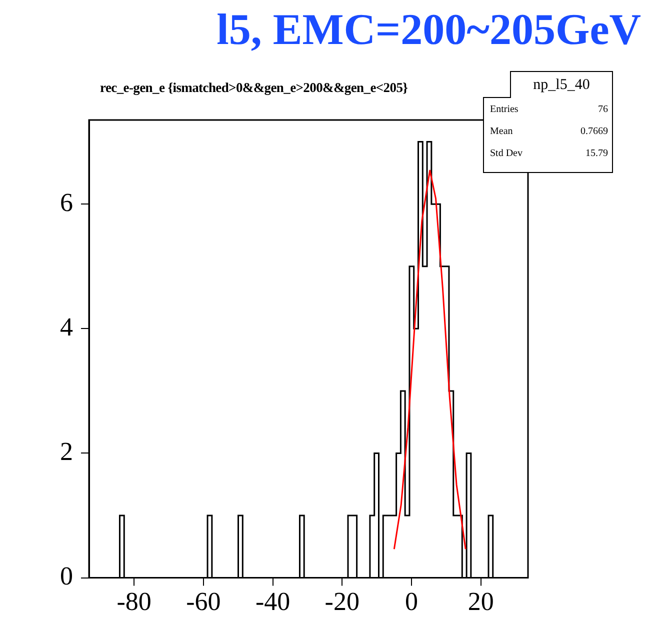 Image resolution: width=649 pixels, height=621 pixels. Describe the element at coordinates (203, 601) in the screenshot. I see `x-tick-label: -60` at that location.